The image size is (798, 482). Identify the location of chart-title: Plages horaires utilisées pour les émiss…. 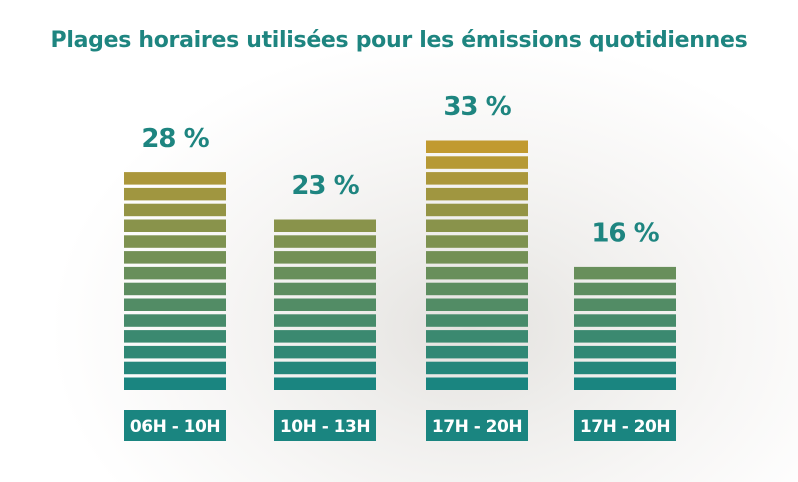
(399, 40).